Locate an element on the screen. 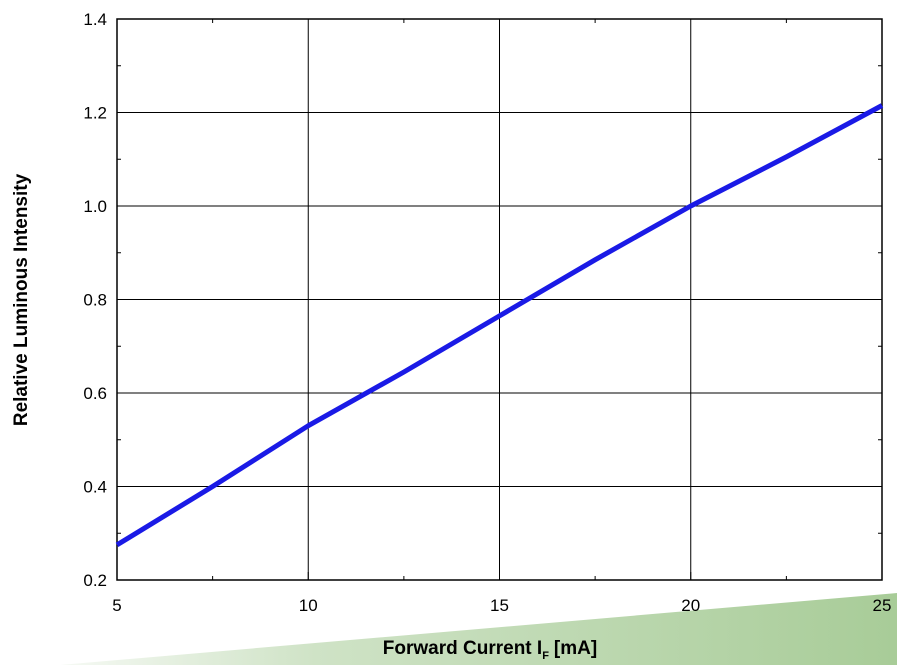 The width and height of the screenshot is (897, 665). x-axis-title: Forward Current IF [mA] is located at coordinates (490, 650).